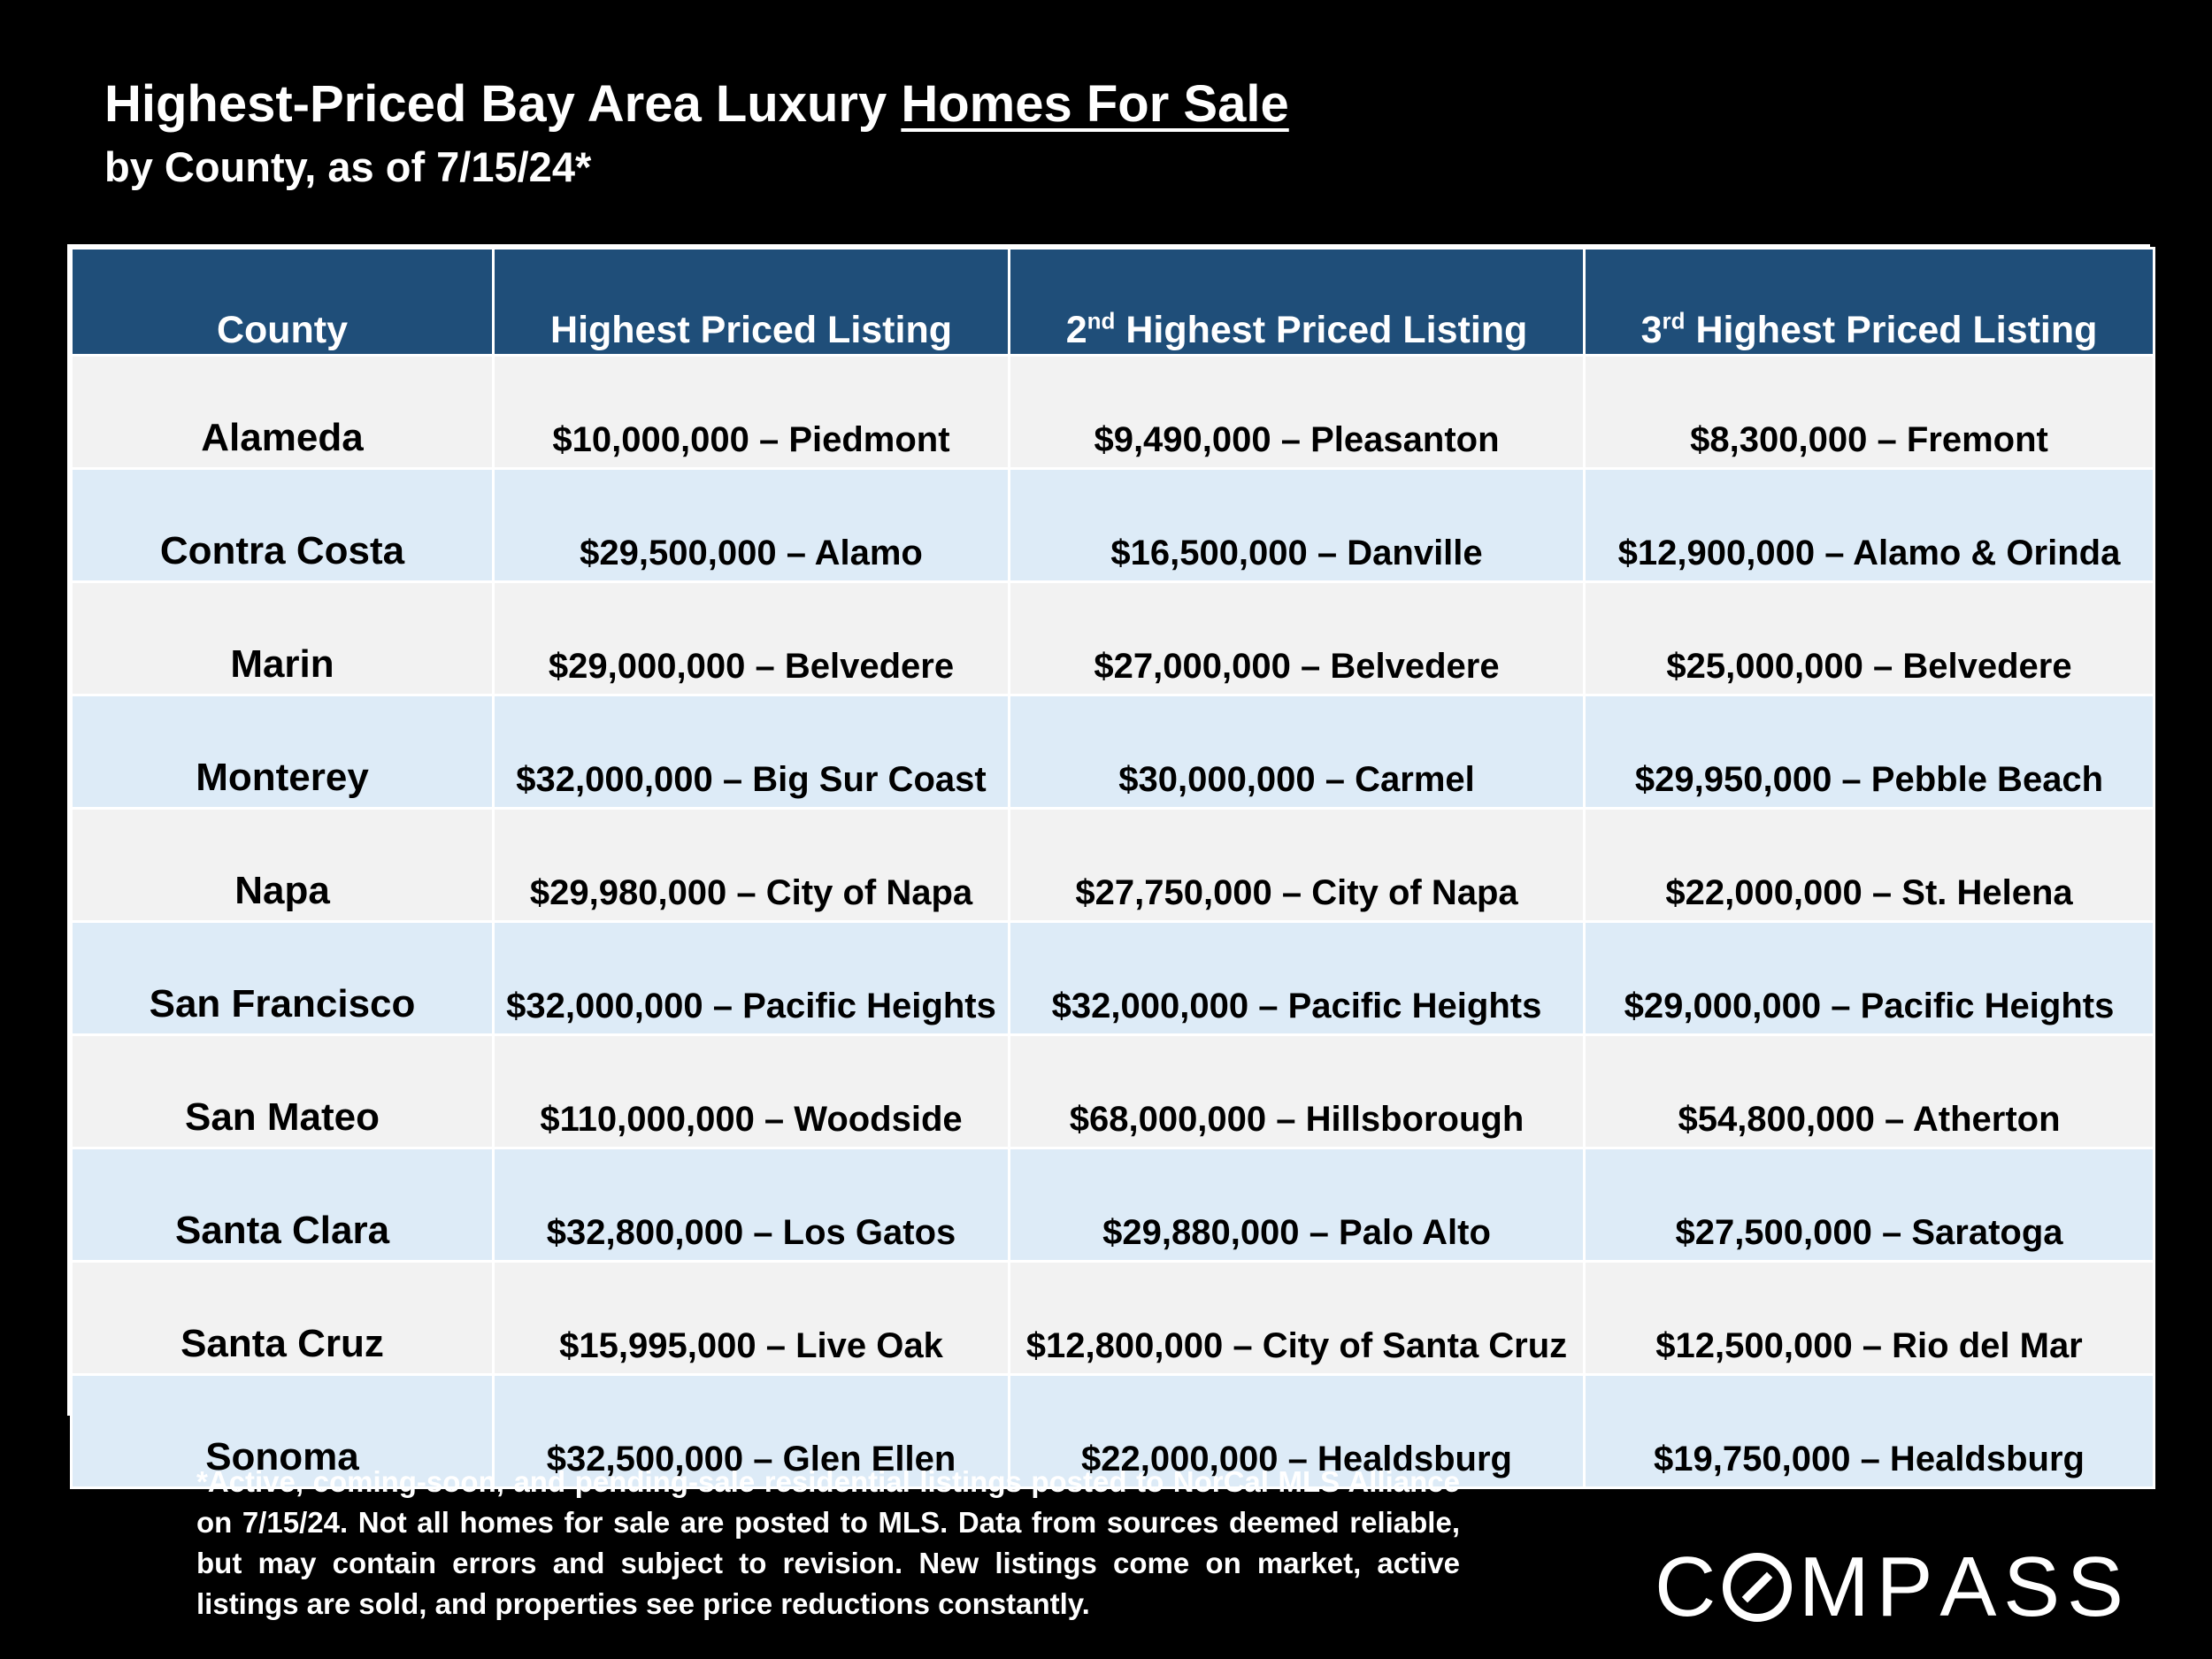 This screenshot has width=2212, height=1659. What do you see at coordinates (282, 302) in the screenshot?
I see `header-county: County` at bounding box center [282, 302].